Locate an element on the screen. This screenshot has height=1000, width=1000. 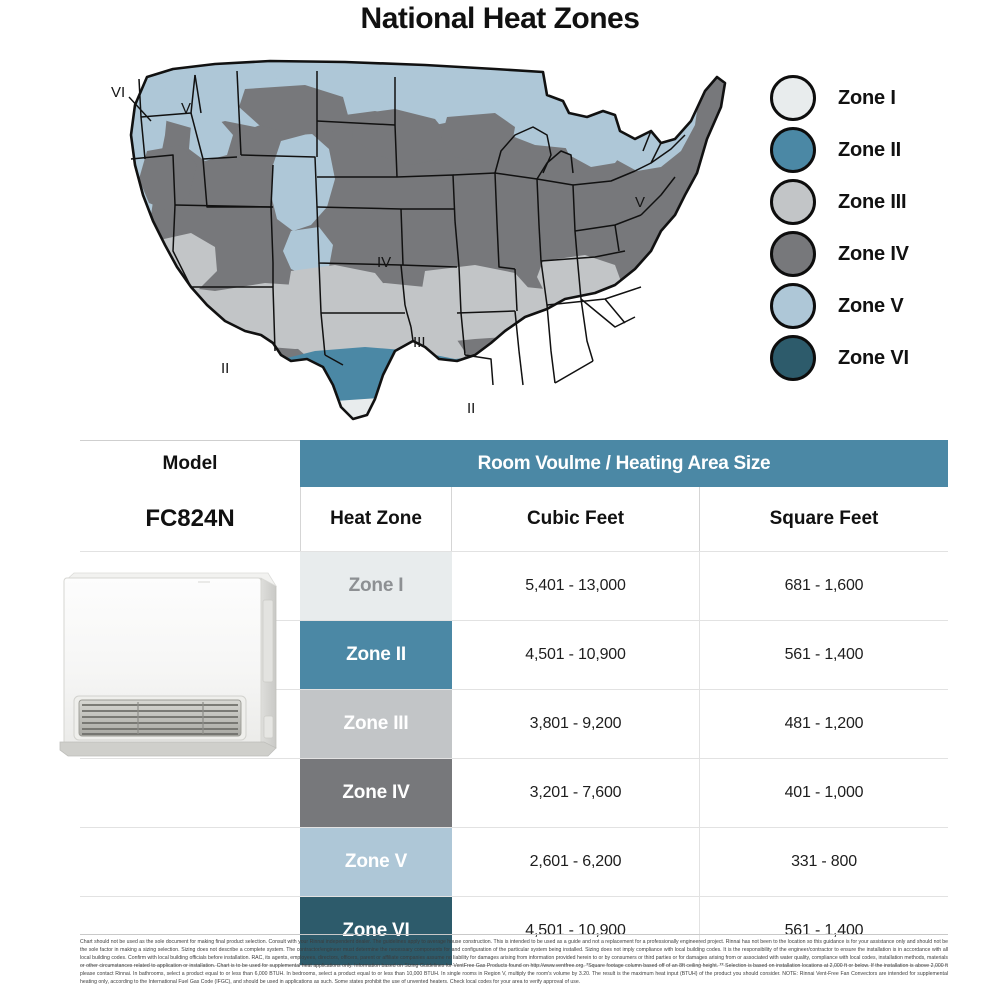
row-cubic-feet: 3,201 - 7,600 is located at coordinates (576, 793).